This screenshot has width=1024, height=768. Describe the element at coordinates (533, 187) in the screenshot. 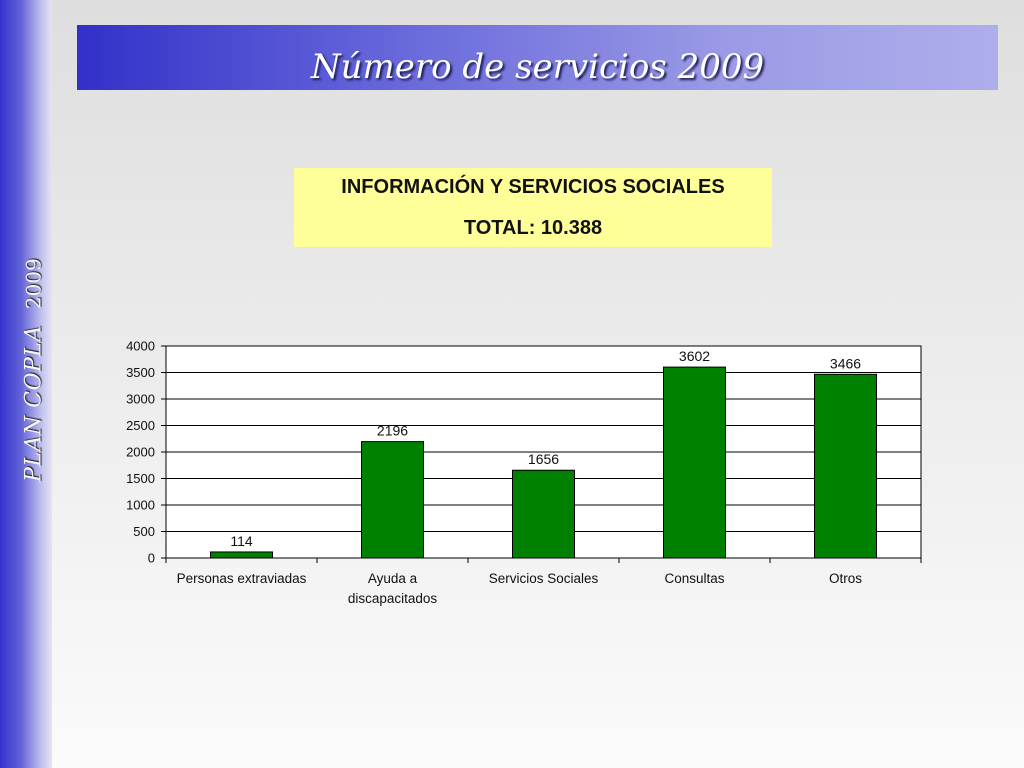

I see `info-heading: INFORMACIÓN Y SERVICIOS SOCIALES` at that location.